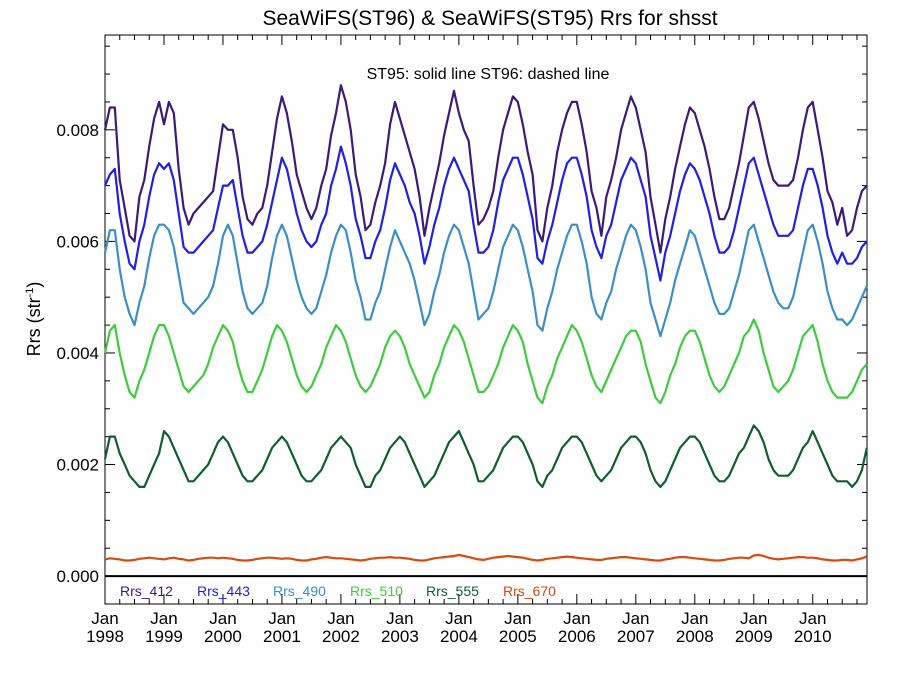 The image size is (900, 675). What do you see at coordinates (695, 636) in the screenshot?
I see `x-tick-year-label: 2008` at bounding box center [695, 636].